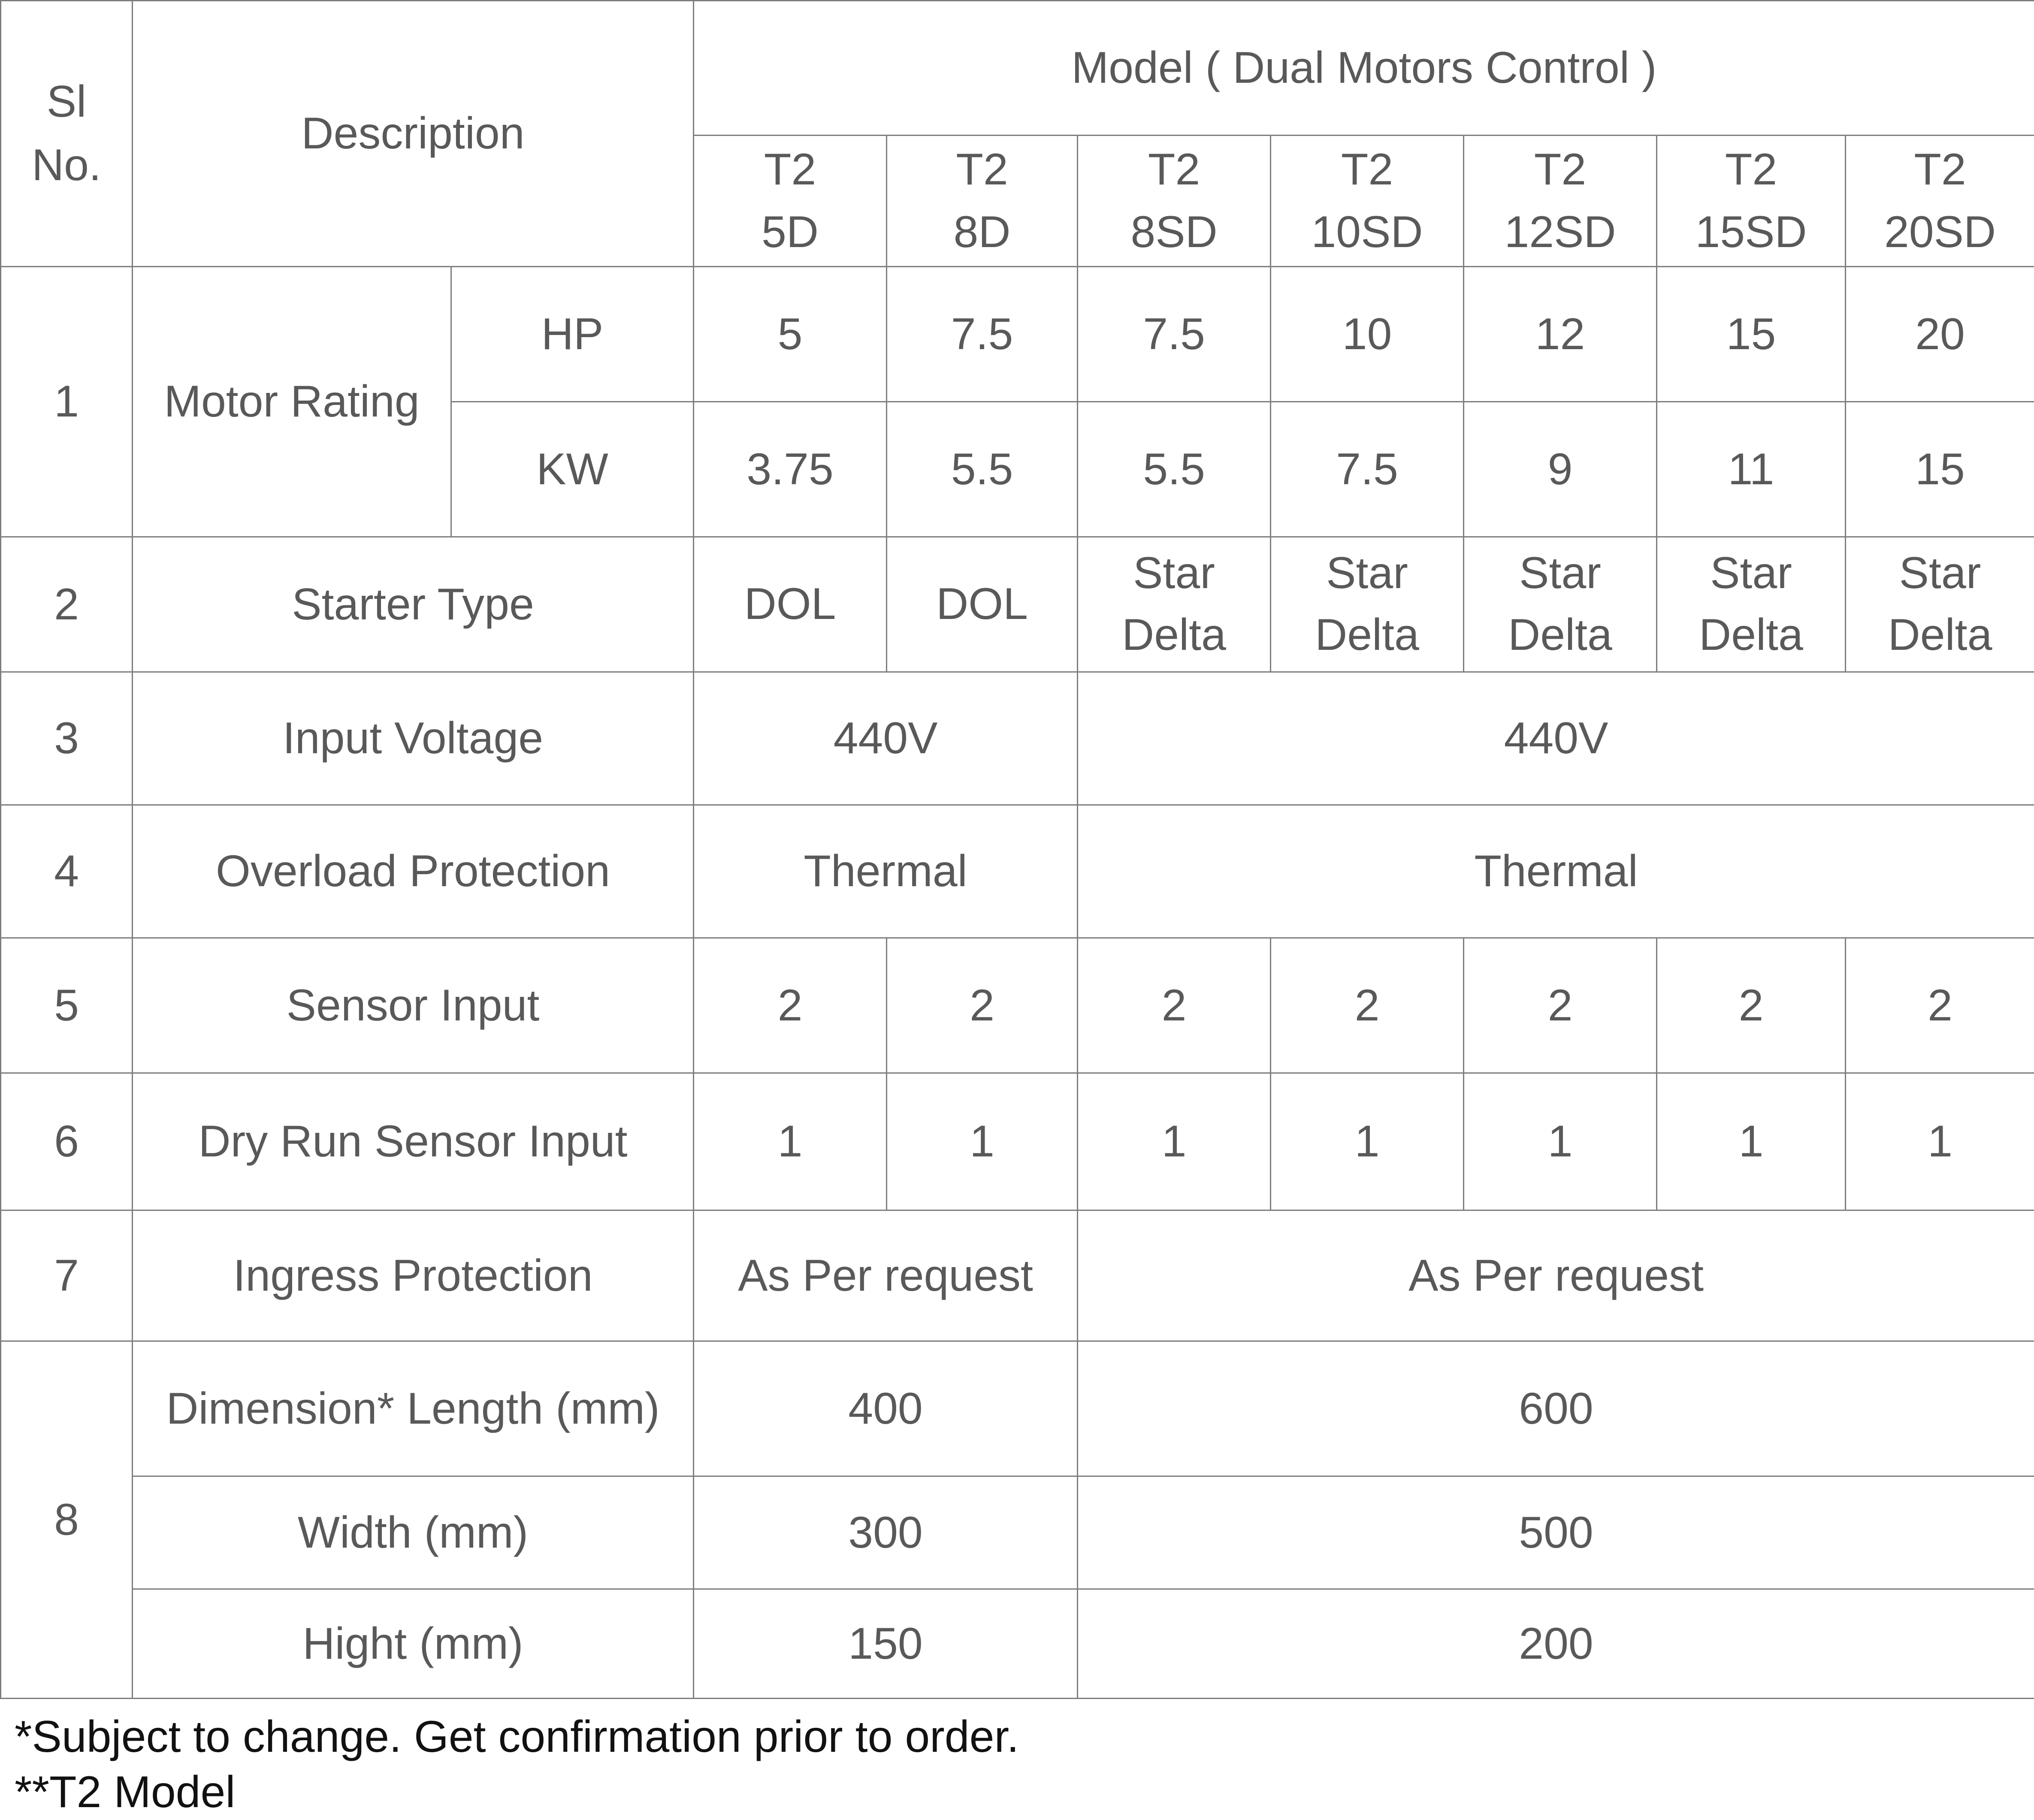  I want to click on hp-value: 10, so click(1367, 334).